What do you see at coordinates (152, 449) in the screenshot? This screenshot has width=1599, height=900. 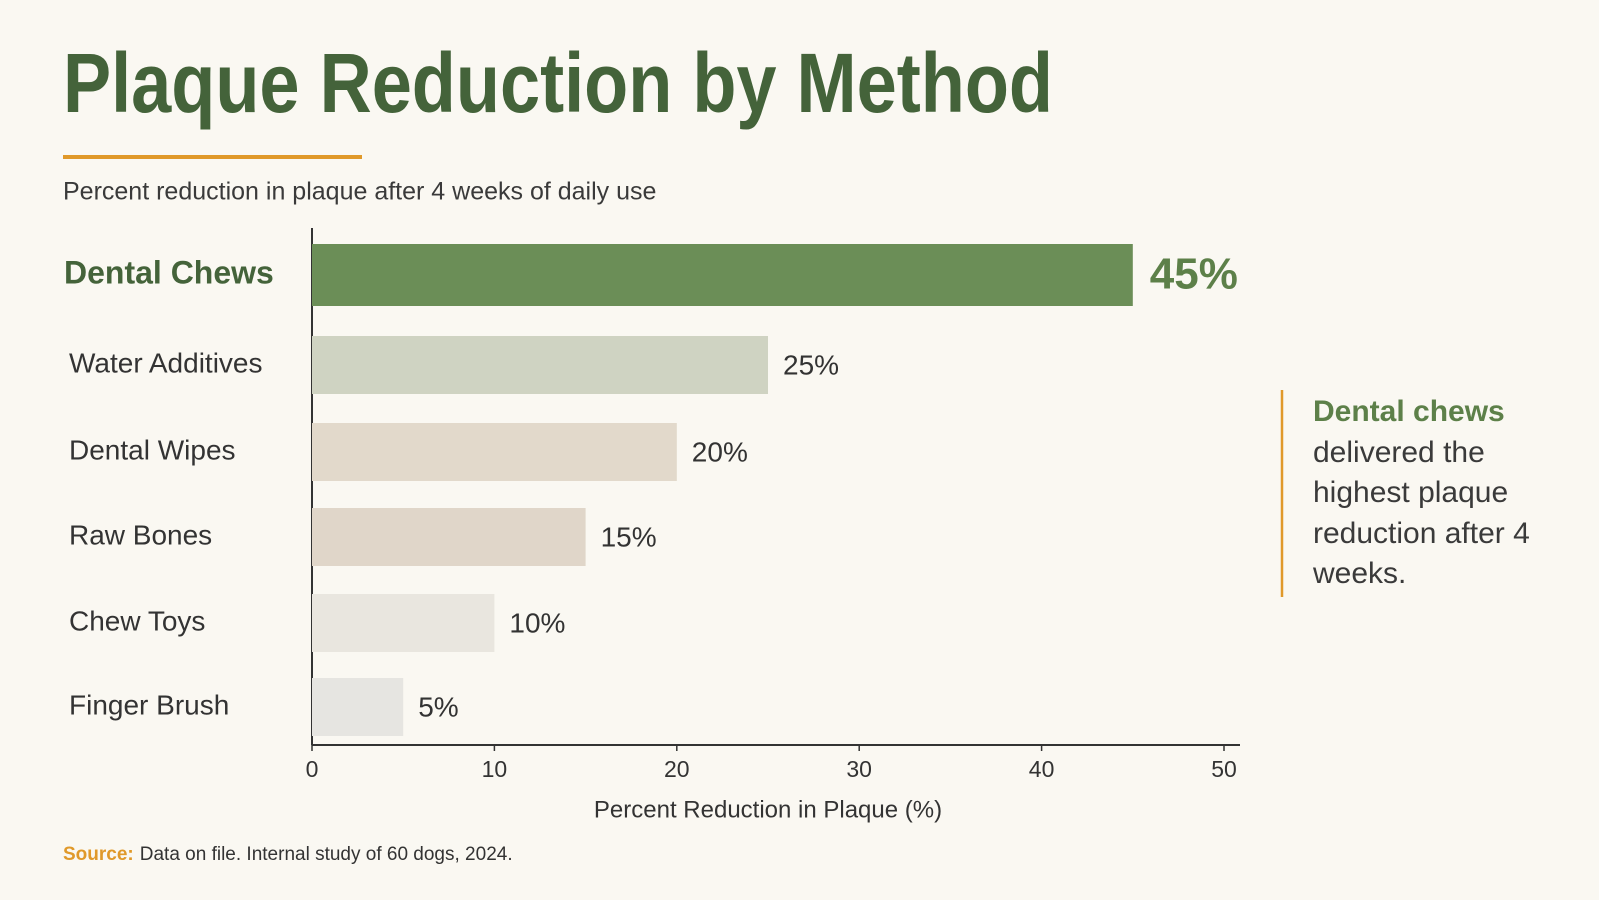 I see `y-tick-label: Dental Wipes` at bounding box center [152, 449].